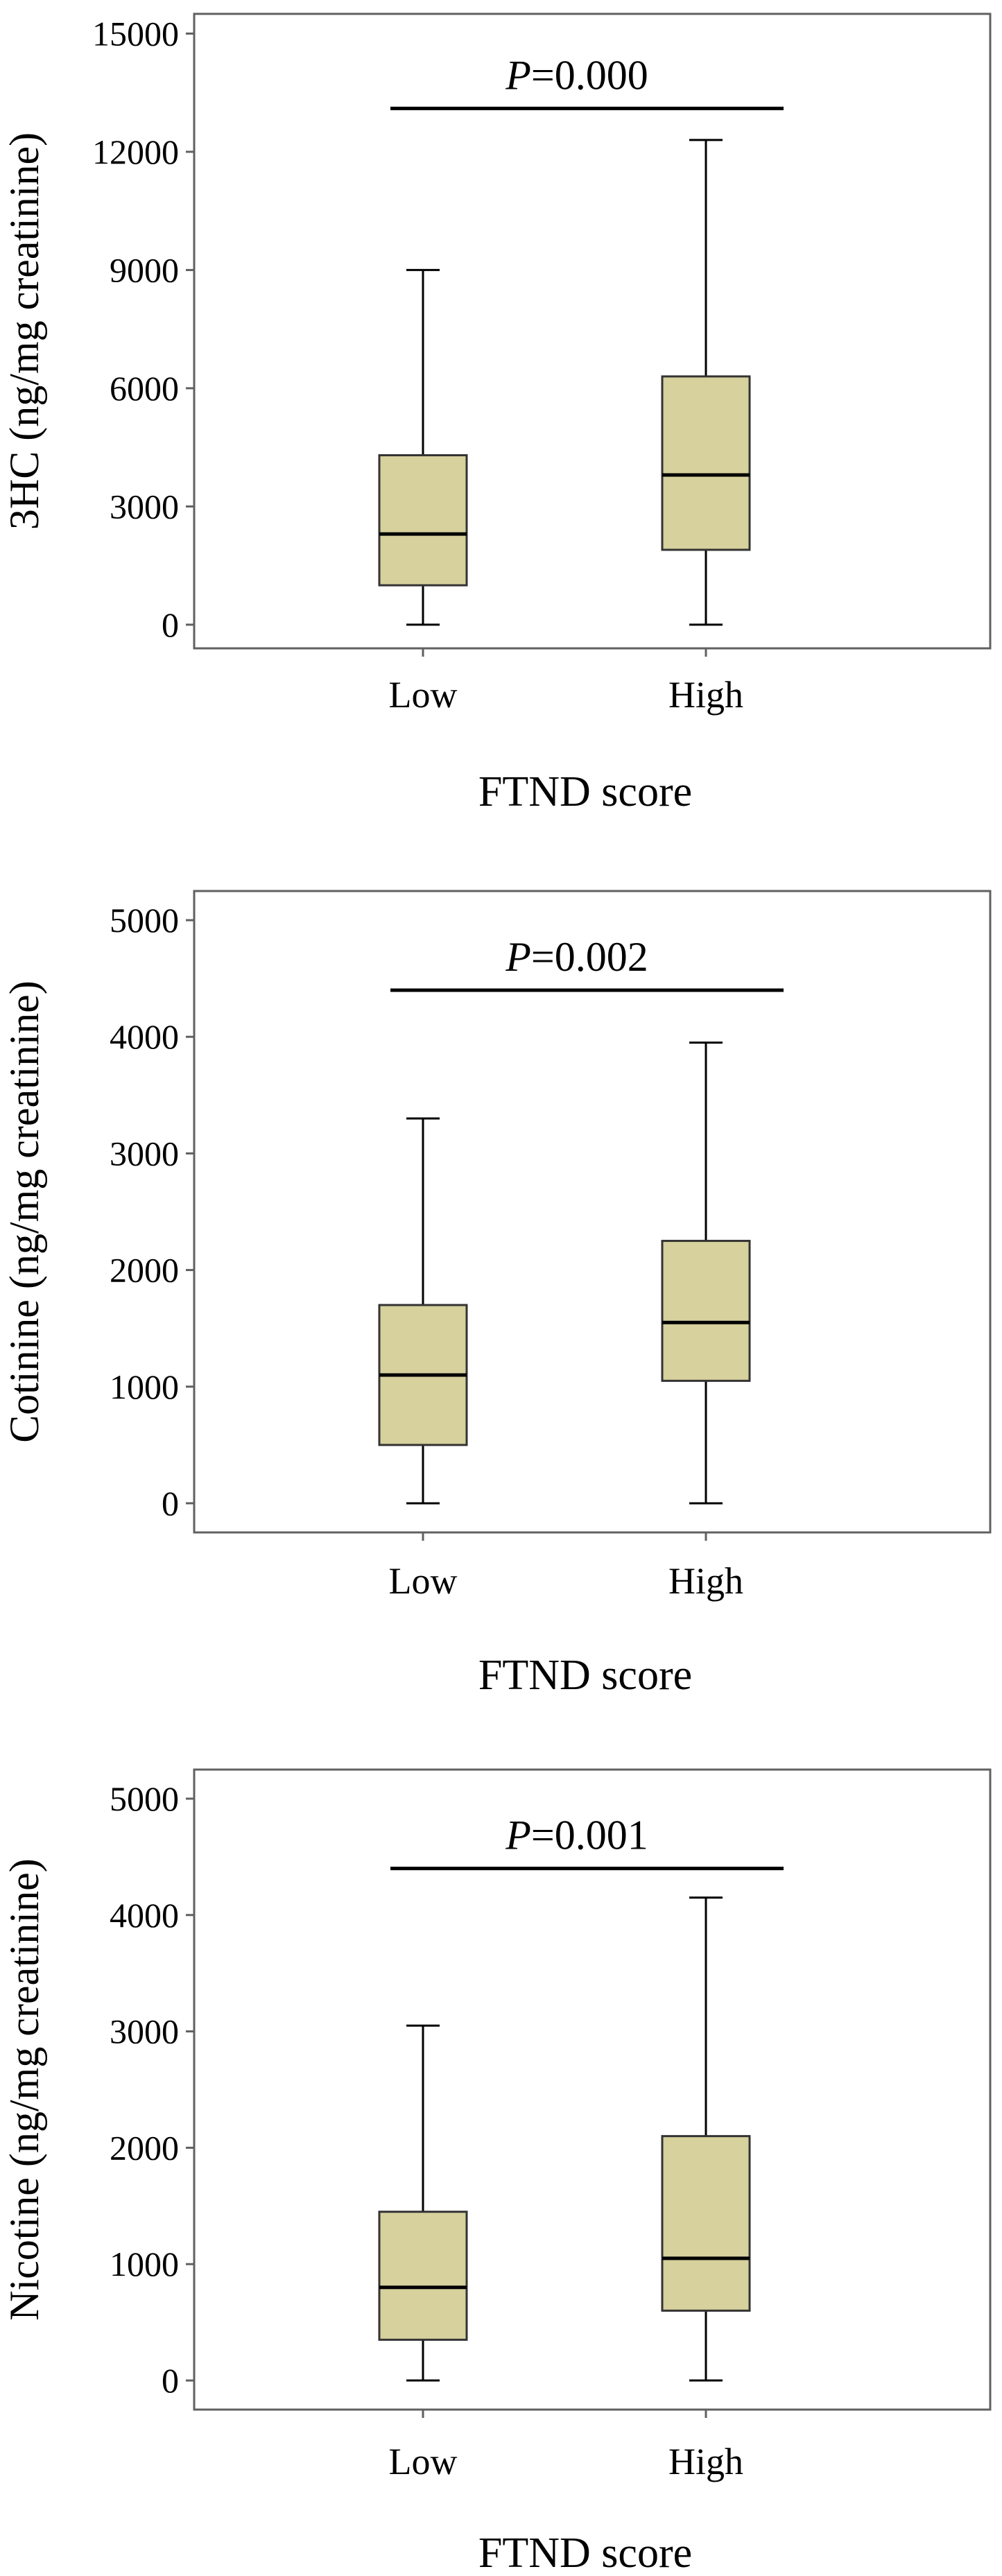 Image resolution: width=1002 pixels, height=2576 pixels. Describe the element at coordinates (24, 1211) in the screenshot. I see `y-axis-title: Cotinine (ng/mg creatinine)` at that location.